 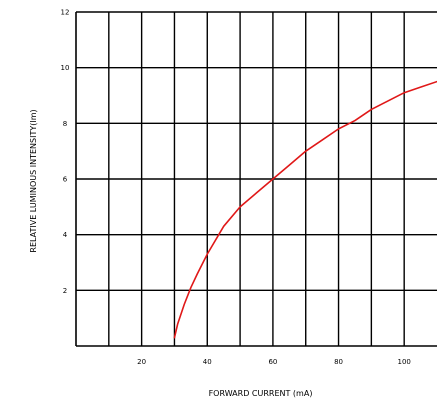 What do you see at coordinates (141, 362) in the screenshot?
I see `x-tick-label-20: 20` at bounding box center [141, 362].